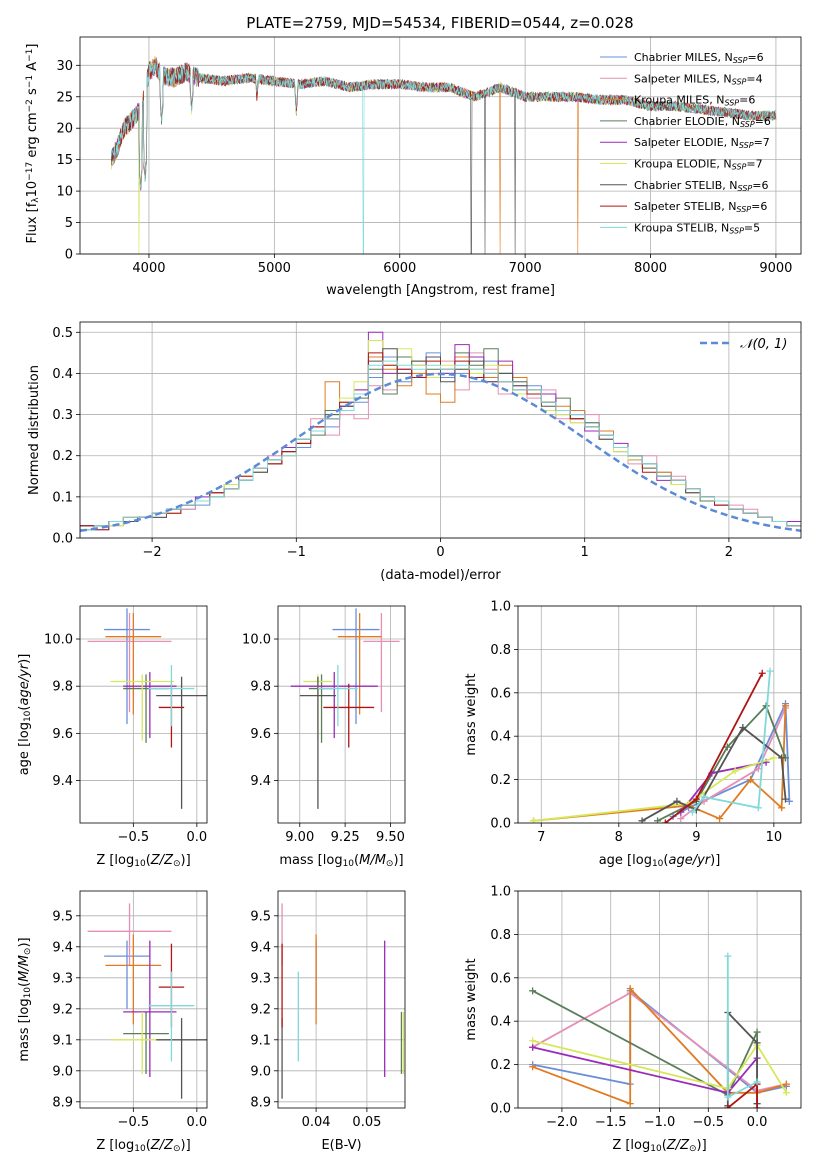 The height and width of the screenshot is (1170, 819). Describe the element at coordinates (619, 837) in the screenshot. I see `x-tick-label: 8` at that location.